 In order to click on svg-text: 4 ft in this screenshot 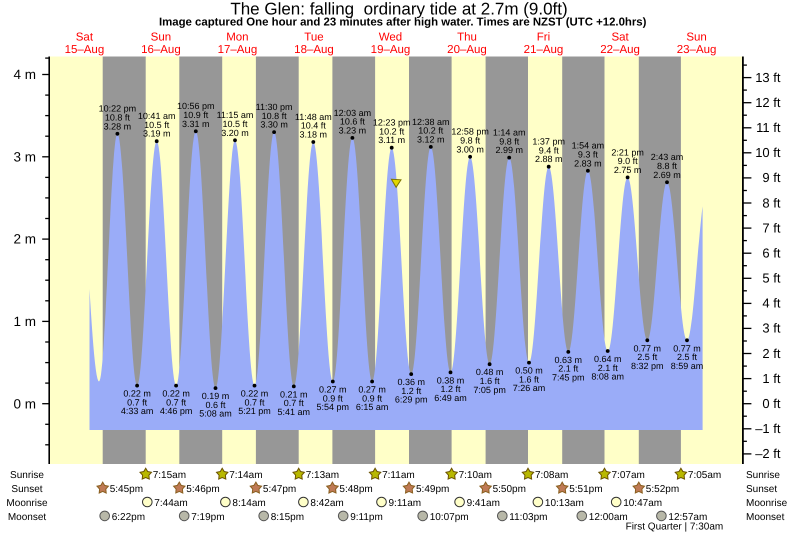, I will do `click(771, 303)`.